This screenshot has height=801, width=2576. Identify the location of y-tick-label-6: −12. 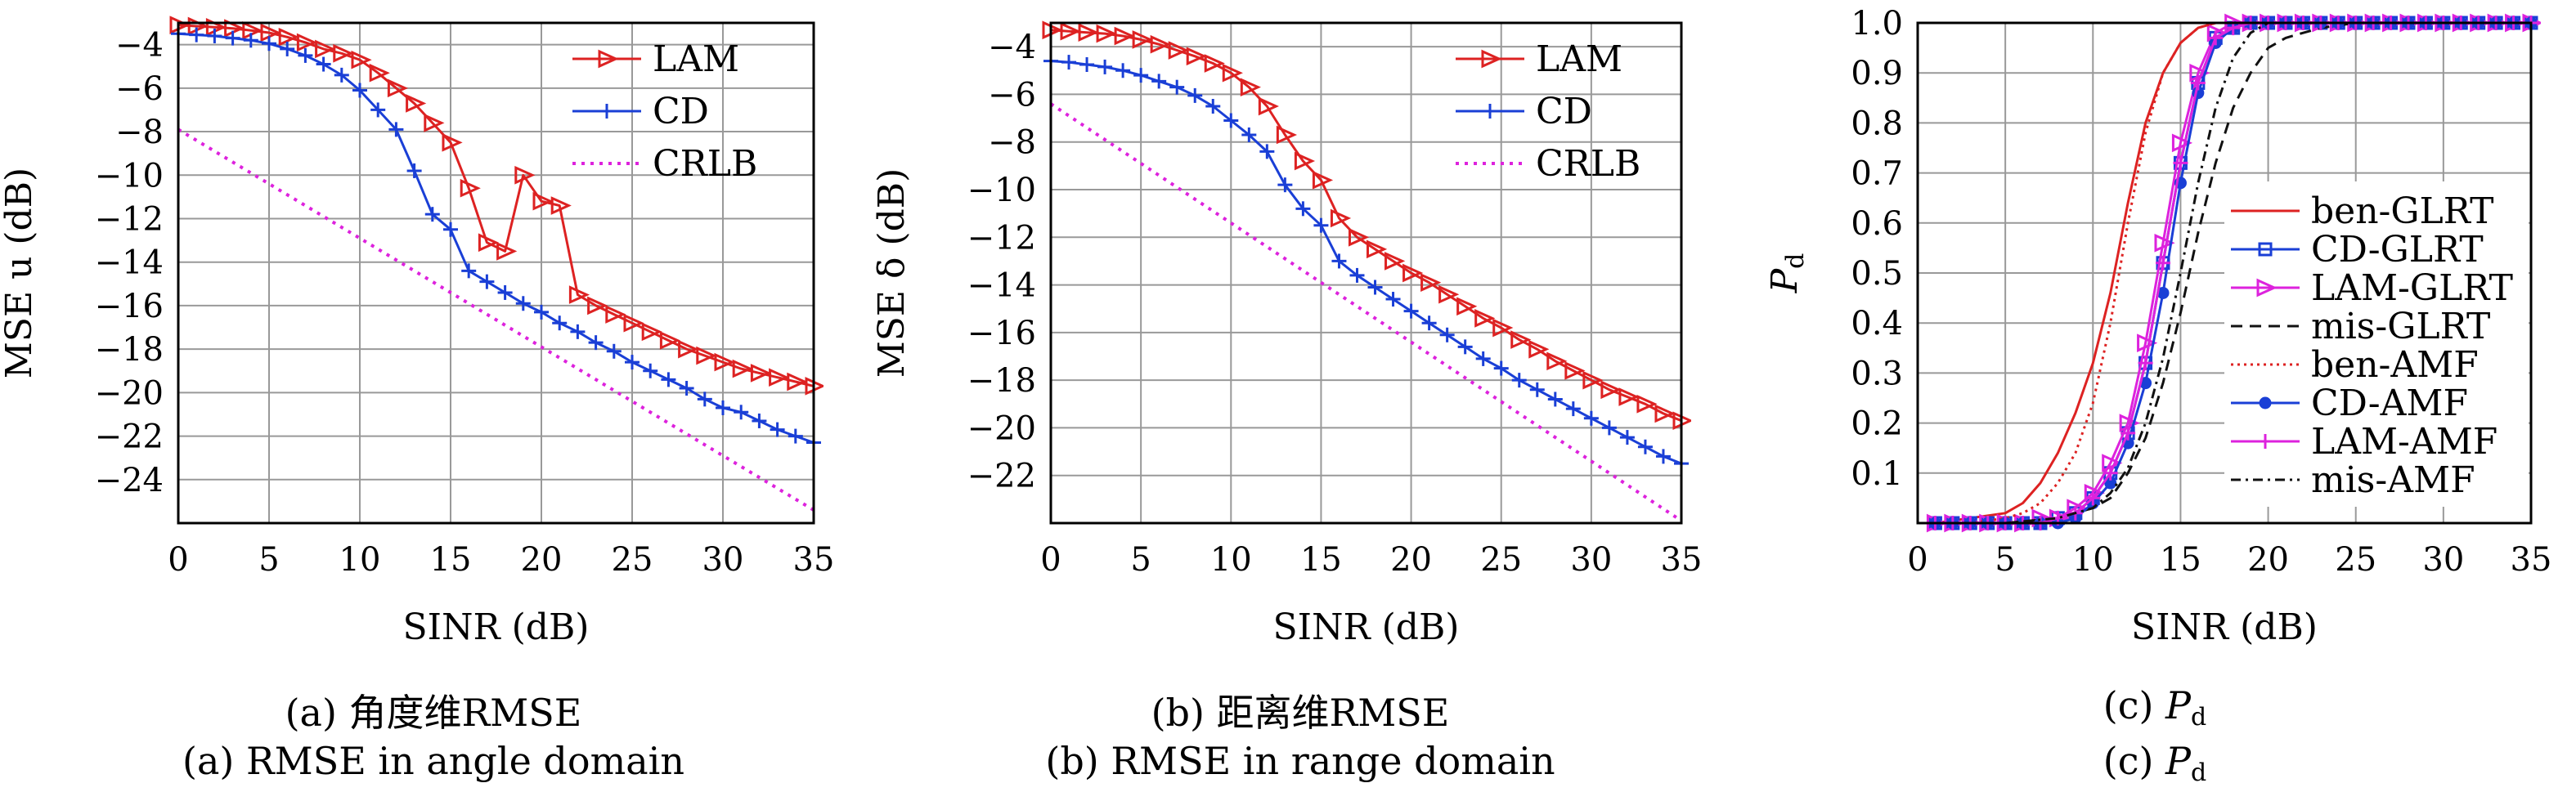
(129, 219).